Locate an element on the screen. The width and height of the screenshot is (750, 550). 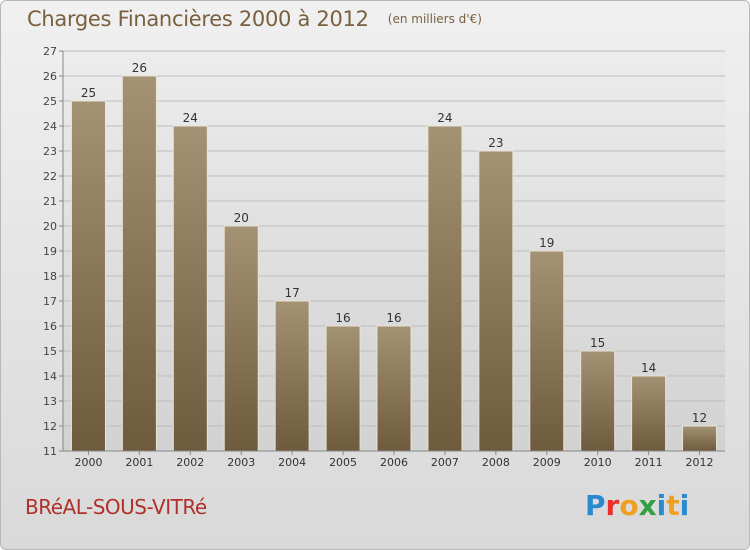
chart-subtitle: (en milliers d'€) is located at coordinates (434, 19).